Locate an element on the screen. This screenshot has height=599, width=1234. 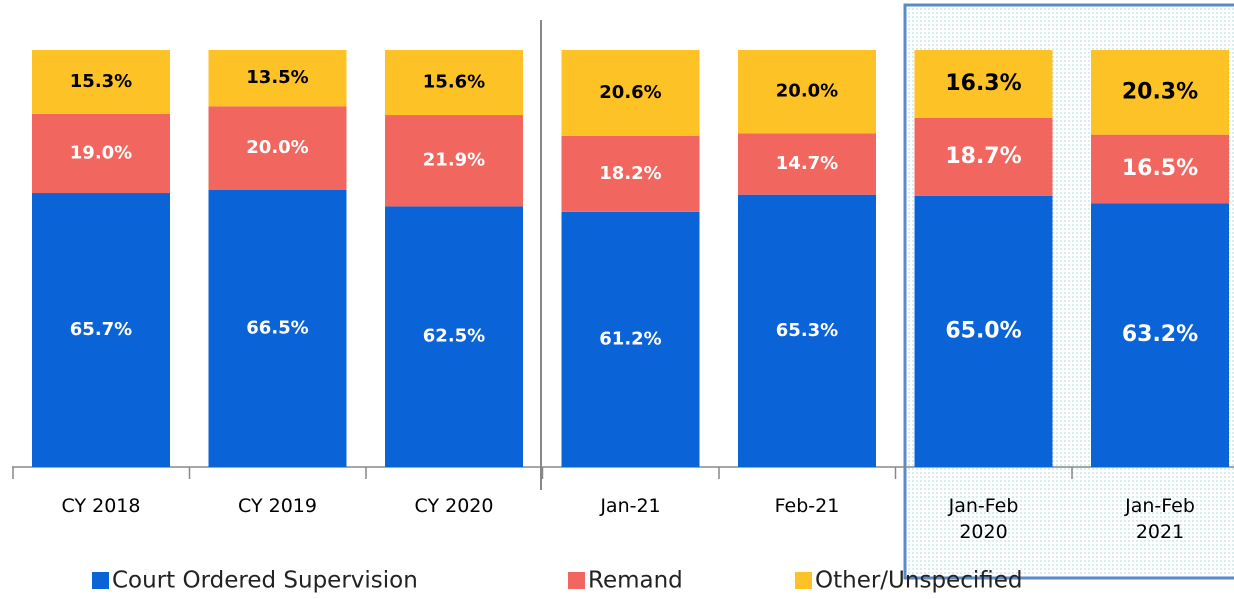
x-tick-label: CY 2019 is located at coordinates (277, 506).